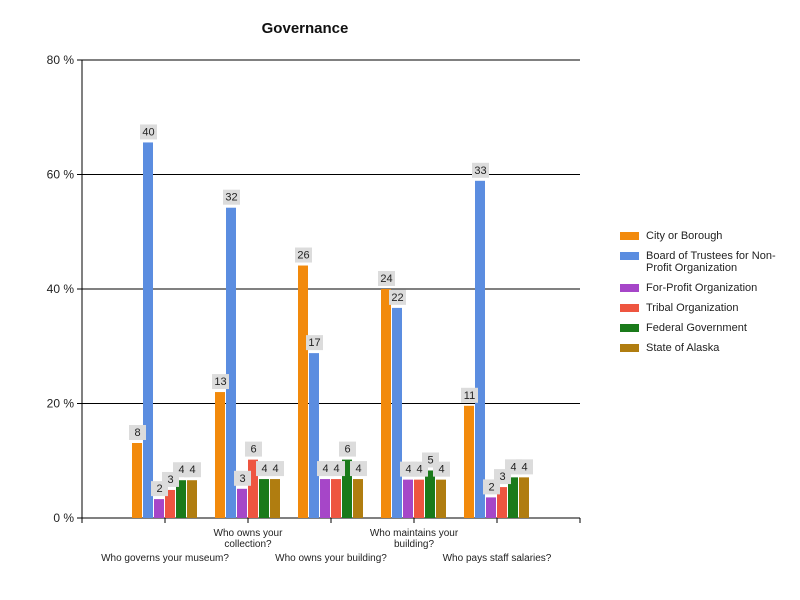 This screenshot has height=600, width=800. Describe the element at coordinates (683, 348) in the screenshot. I see `legend-label: State of Alaska` at that location.